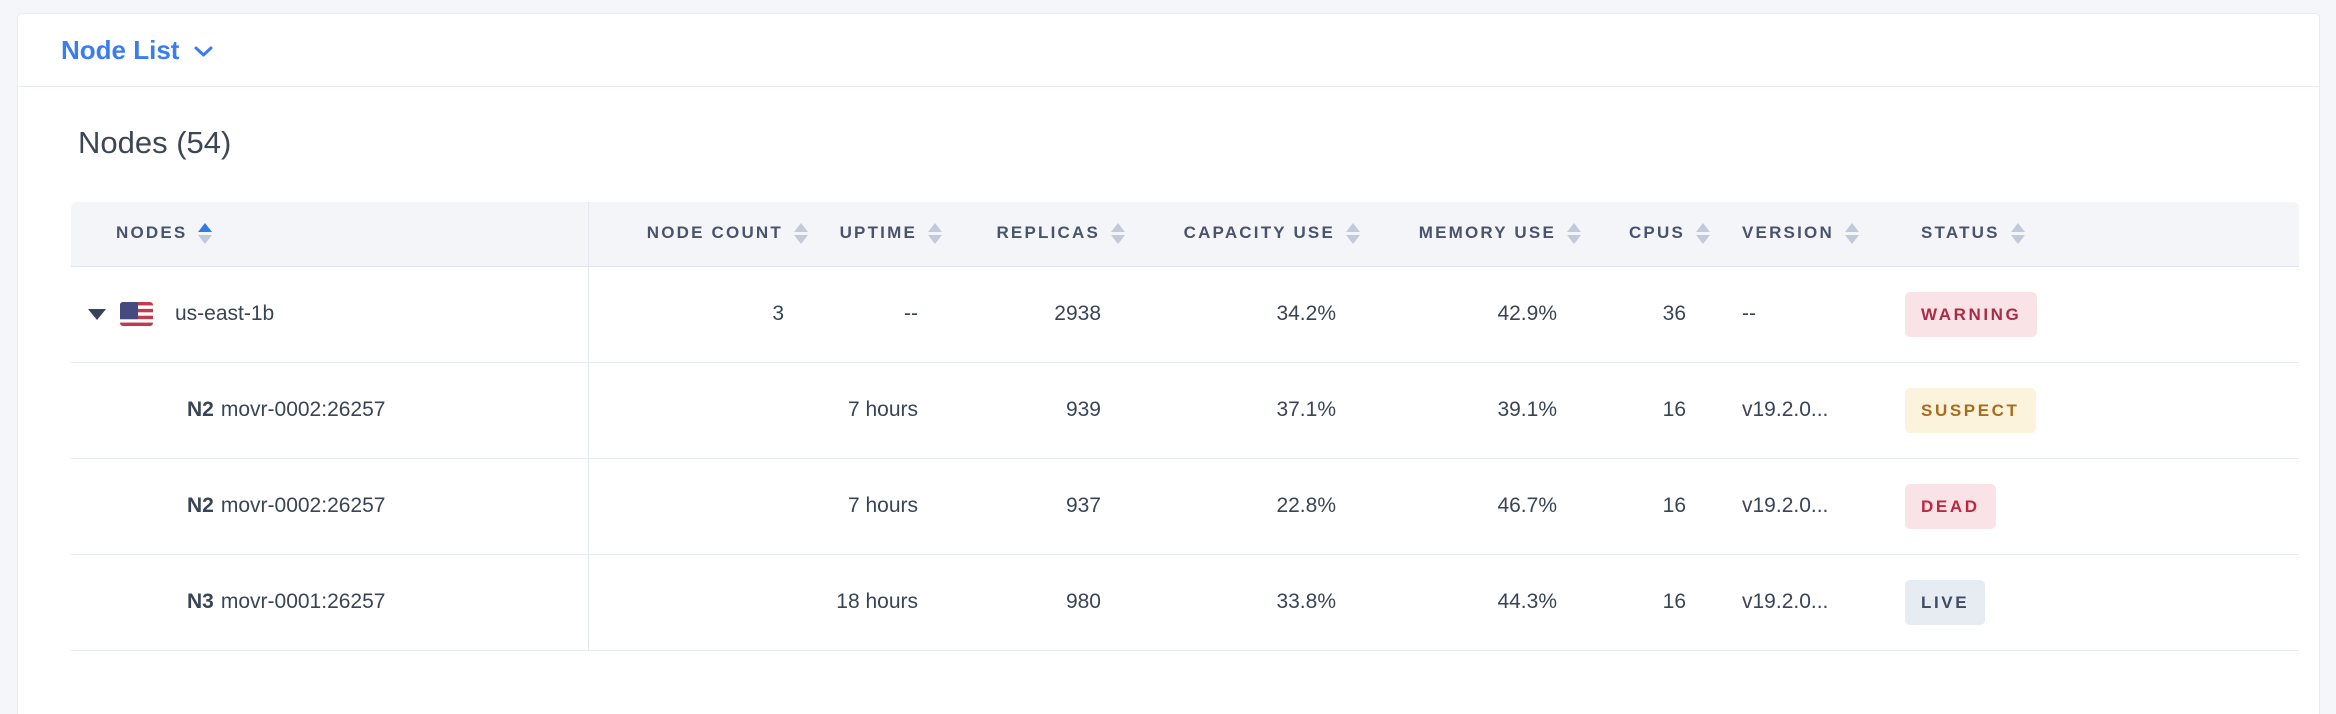  Describe the element at coordinates (330, 234) in the screenshot. I see `column-header-nodes: NODES` at that location.